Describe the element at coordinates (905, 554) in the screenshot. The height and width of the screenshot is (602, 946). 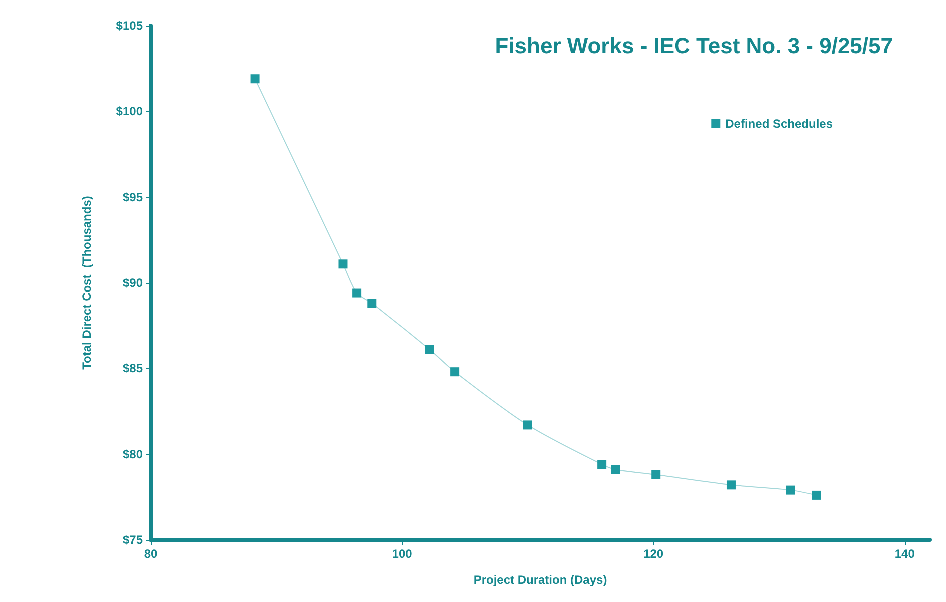
I see `x-tick-label: 140` at that location.